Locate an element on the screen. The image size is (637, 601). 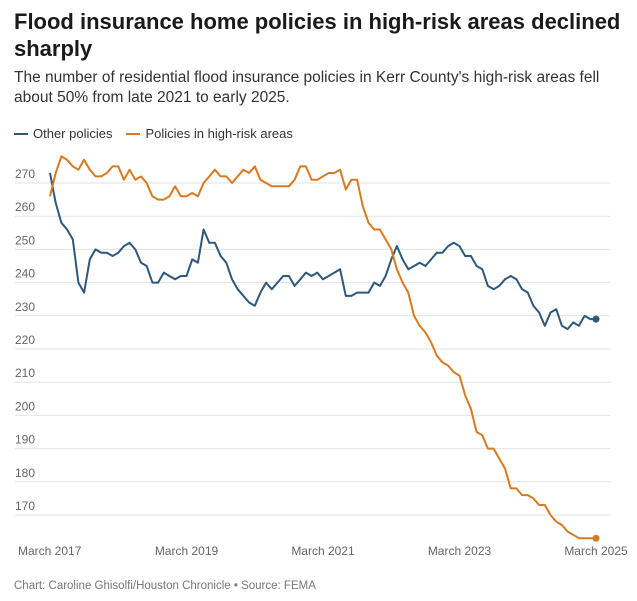
legend-item-high-risk: Policies in high-risk areas is located at coordinates (209, 133).